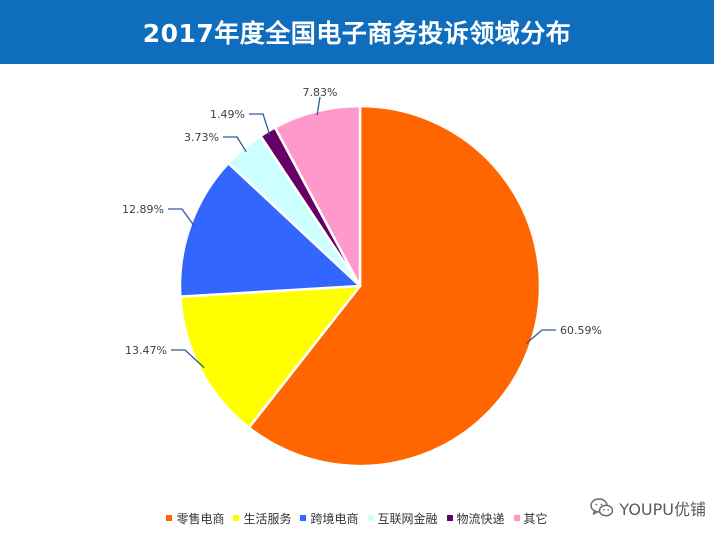 This screenshot has height=537, width=714. I want to click on legend-label: 其它, so click(535, 518).